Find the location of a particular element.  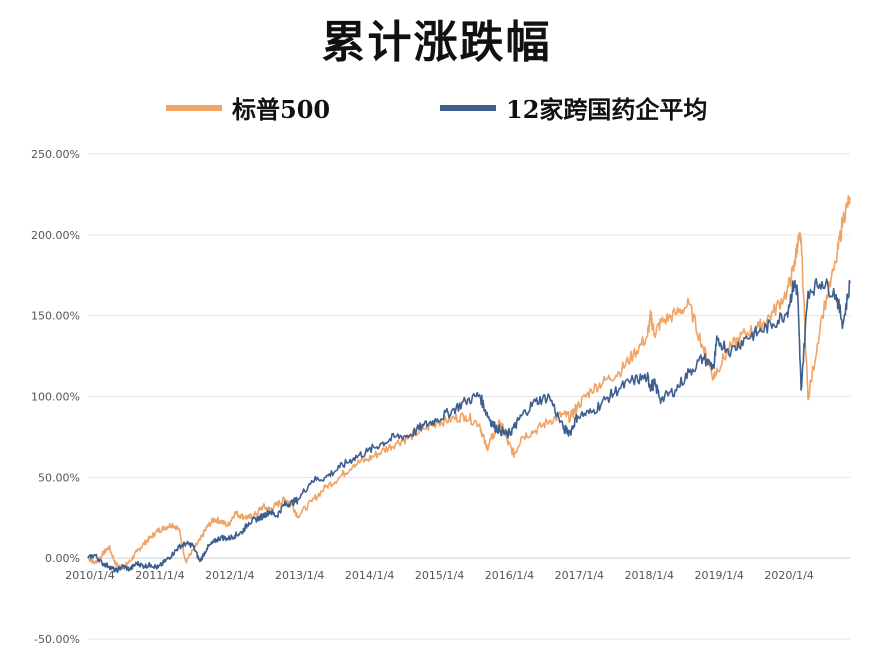

x-tick-label: 2010/1/4 is located at coordinates (89, 575).